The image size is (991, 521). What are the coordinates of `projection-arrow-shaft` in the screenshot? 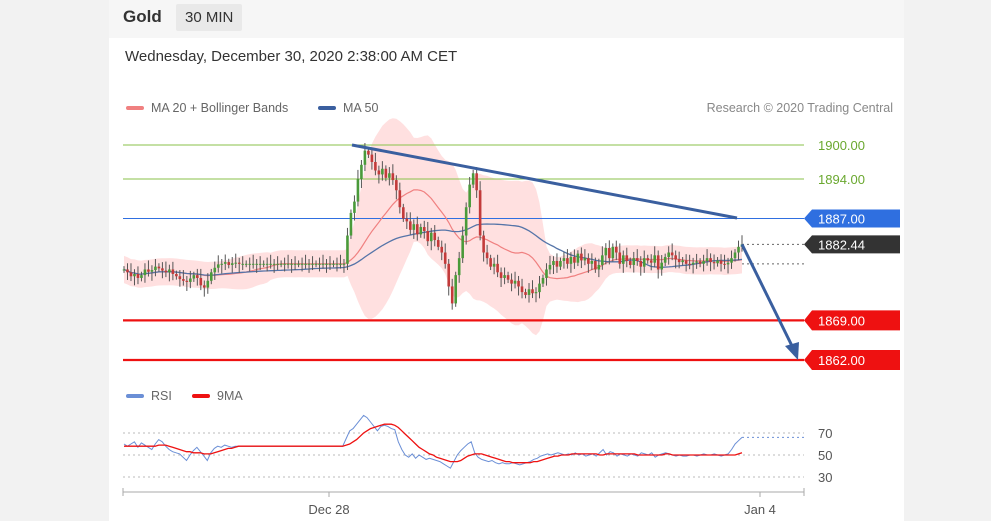 It's located at (768, 297).